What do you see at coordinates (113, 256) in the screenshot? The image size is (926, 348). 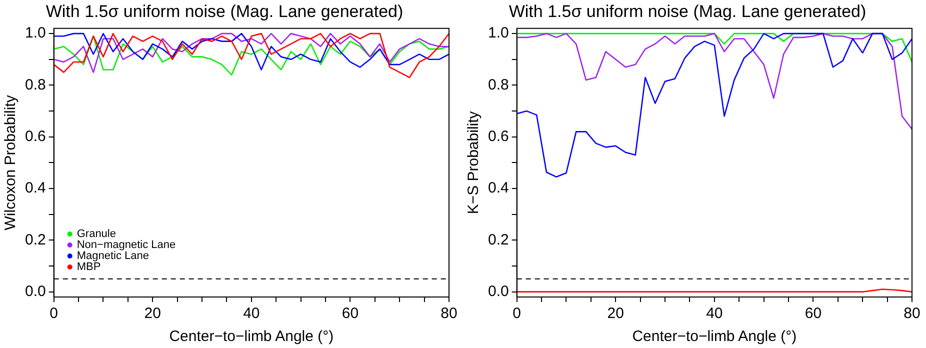 I see `legend-label: Magnetic Lane` at bounding box center [113, 256].